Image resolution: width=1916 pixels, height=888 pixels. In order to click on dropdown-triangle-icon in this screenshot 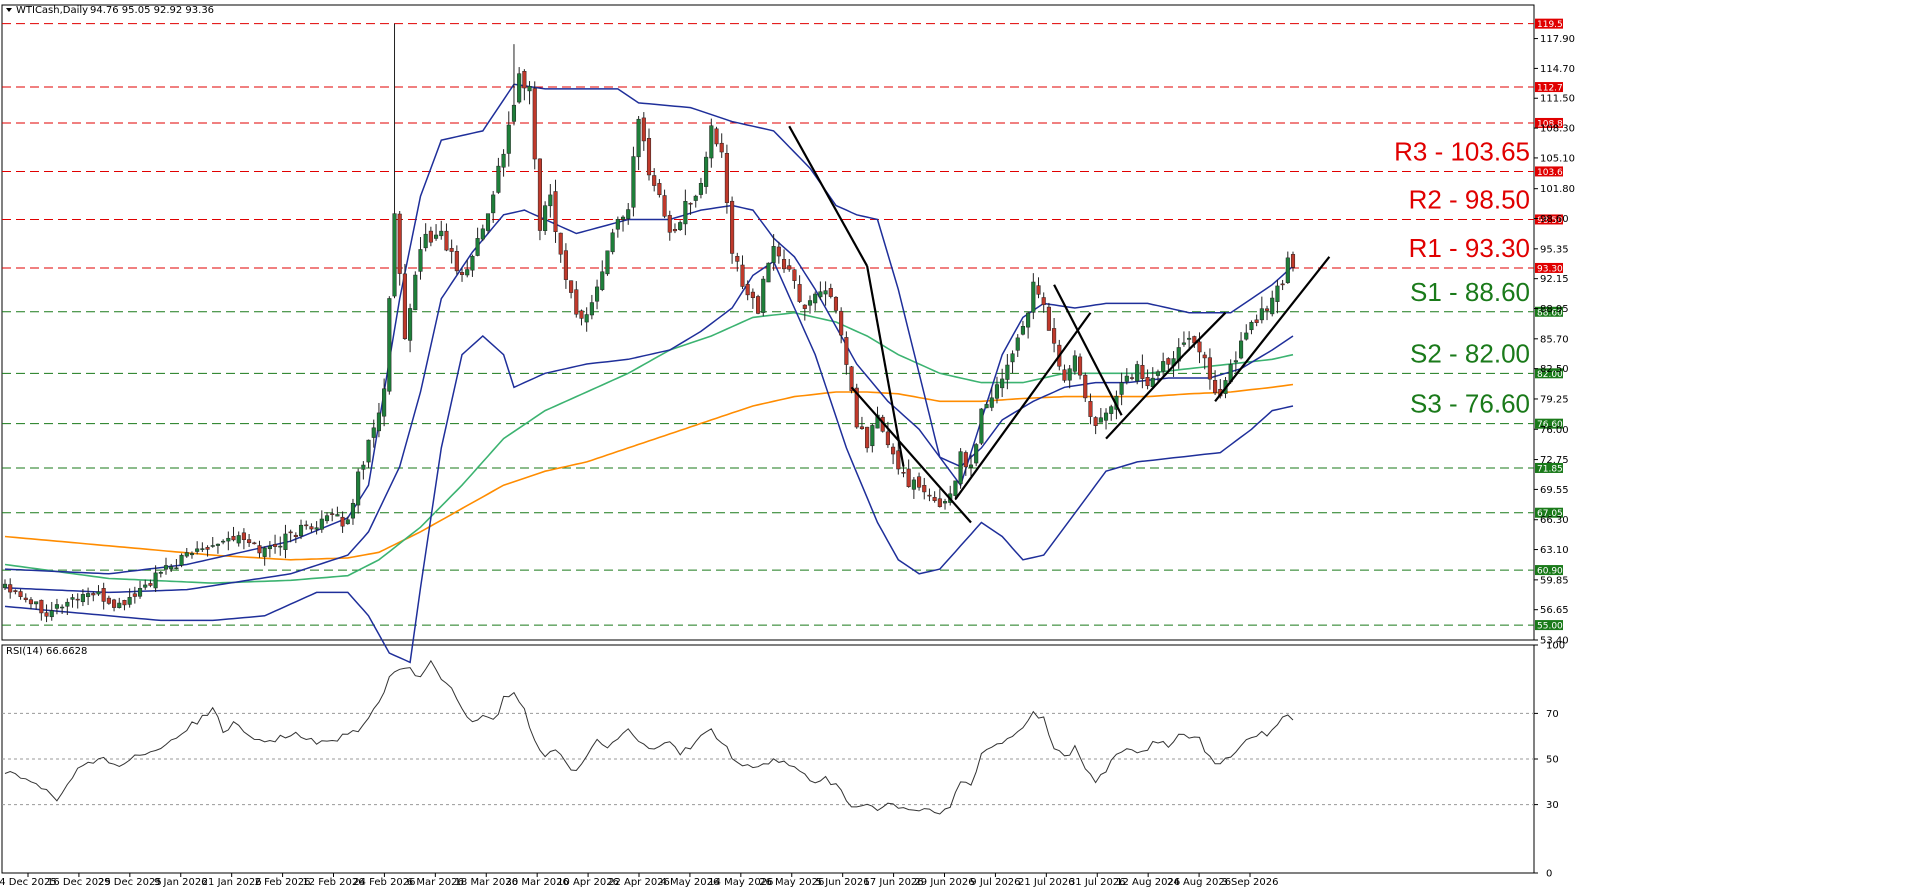, I will do `click(9, 10)`.